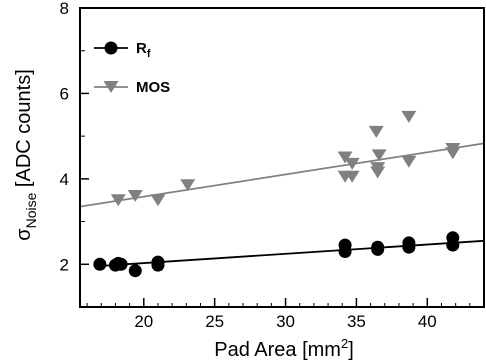 The width and height of the screenshot is (486, 363). I want to click on y-tick-label: 8, so click(64, 9).